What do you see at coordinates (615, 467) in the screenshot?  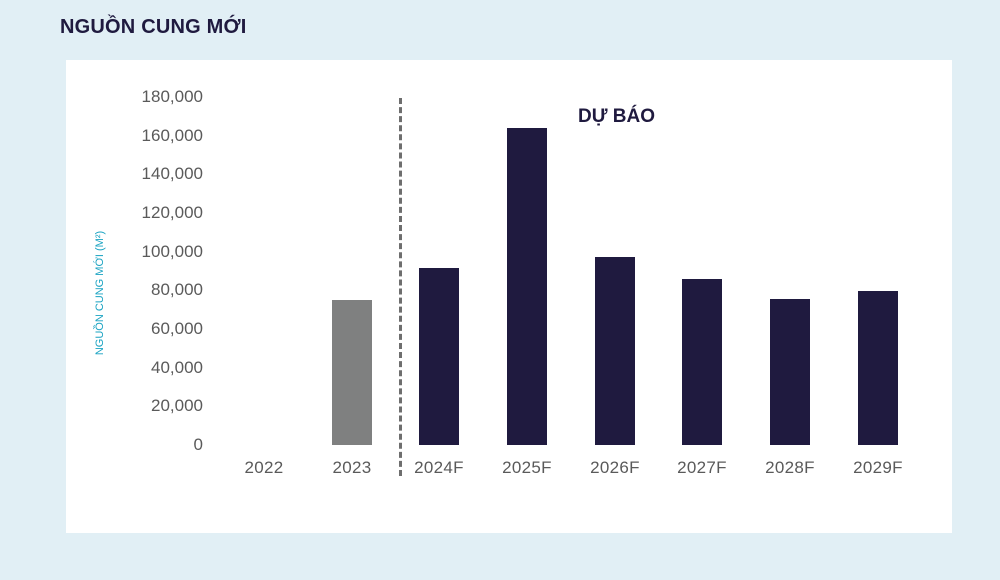 I see `x-tick-label: 2026F` at bounding box center [615, 467].